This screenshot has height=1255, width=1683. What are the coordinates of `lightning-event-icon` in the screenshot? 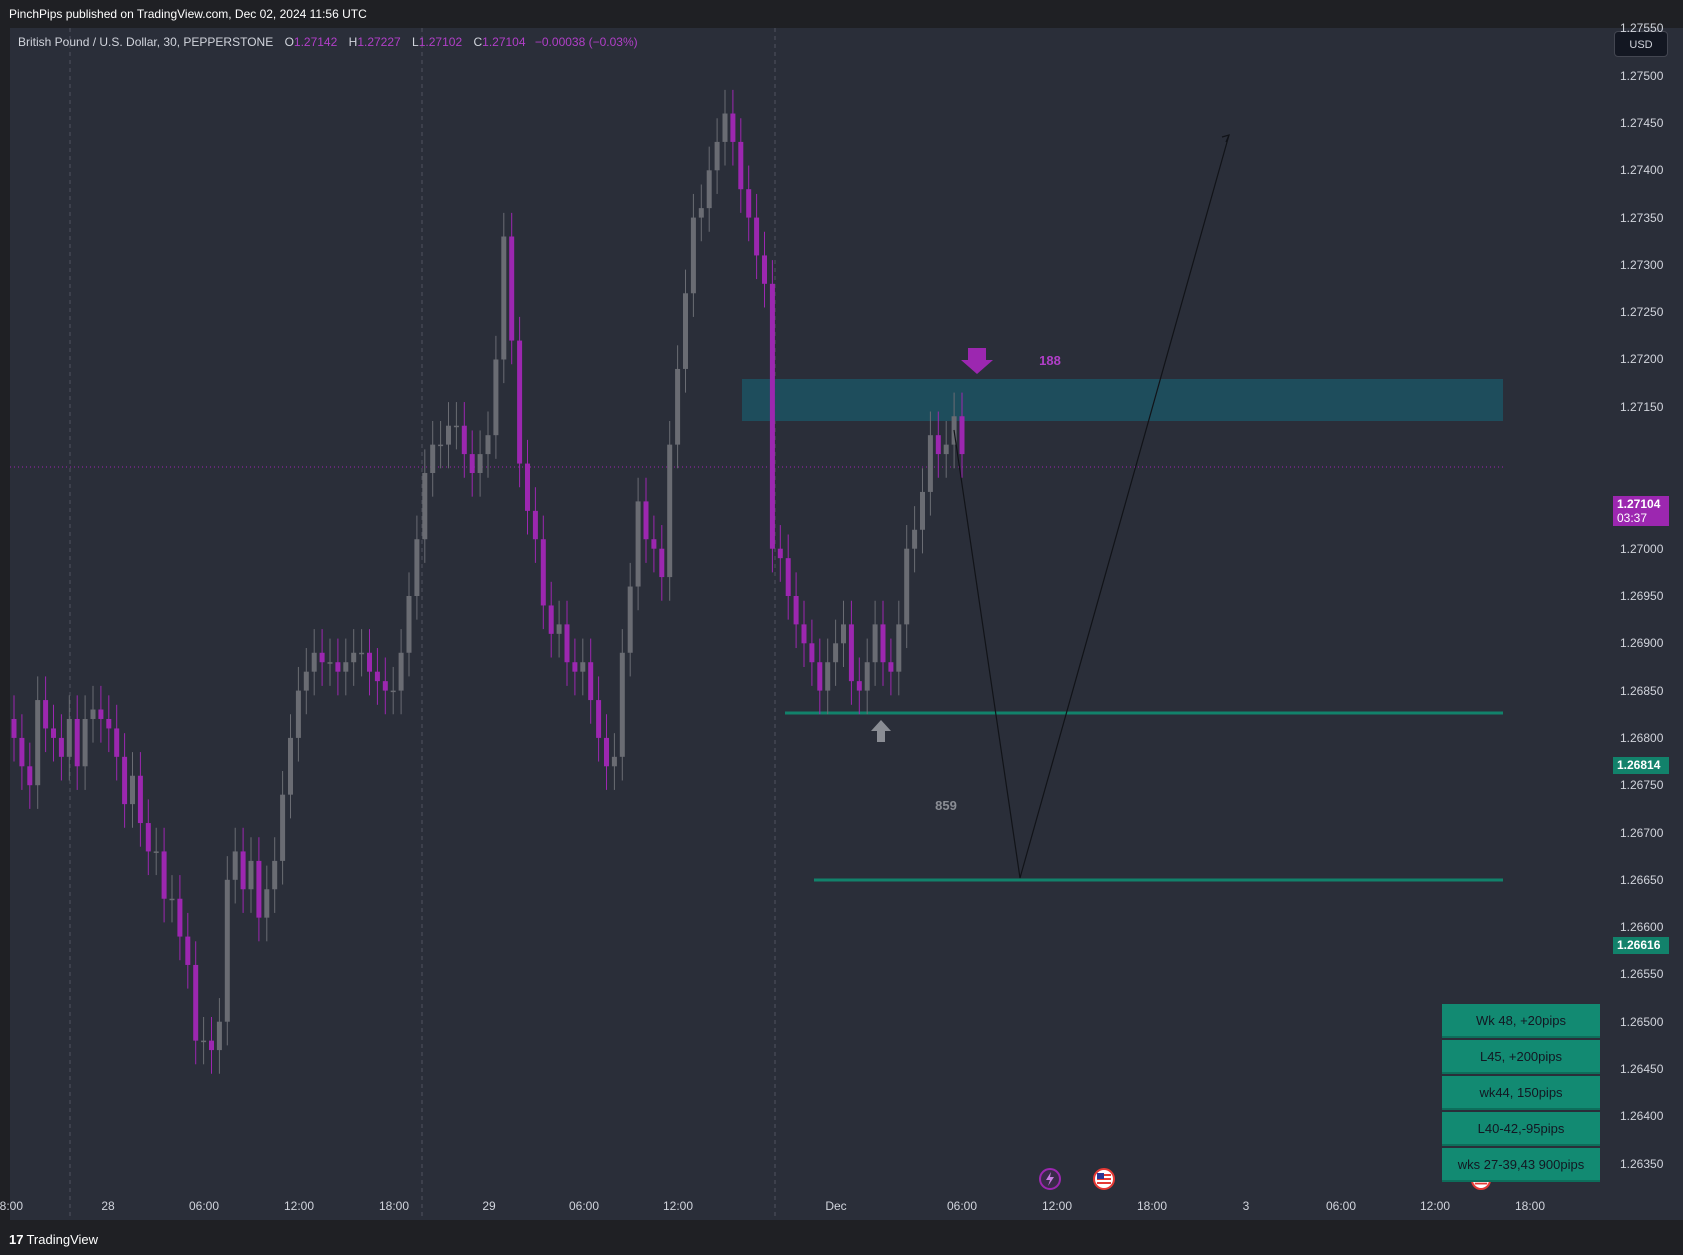 It's located at (1050, 1179).